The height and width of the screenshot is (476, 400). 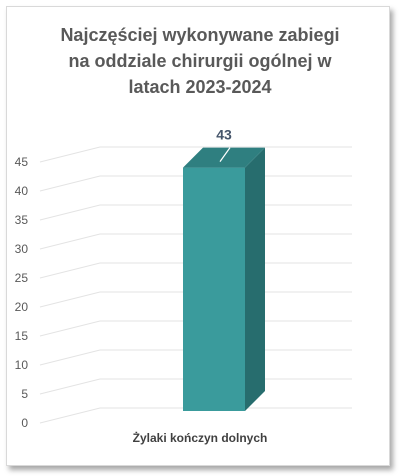 I want to click on chart-title-line-3: latach 2023-2024, so click(x=200, y=87).